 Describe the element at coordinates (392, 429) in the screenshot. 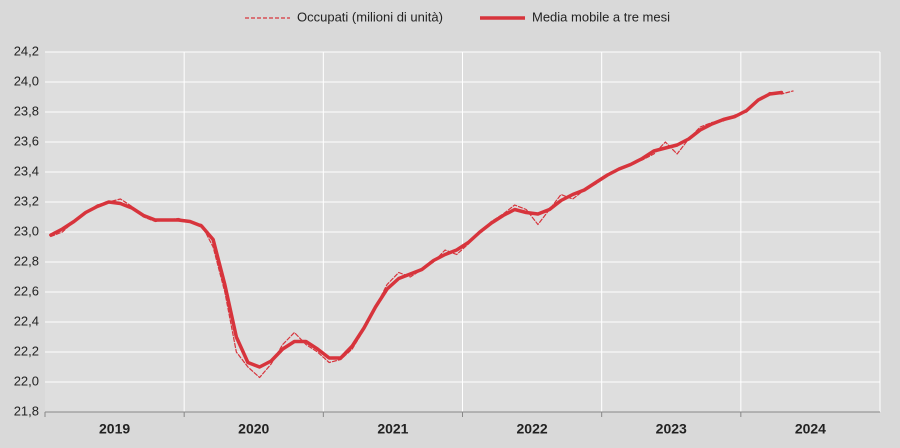

I see `x-tick-label: 2021` at that location.